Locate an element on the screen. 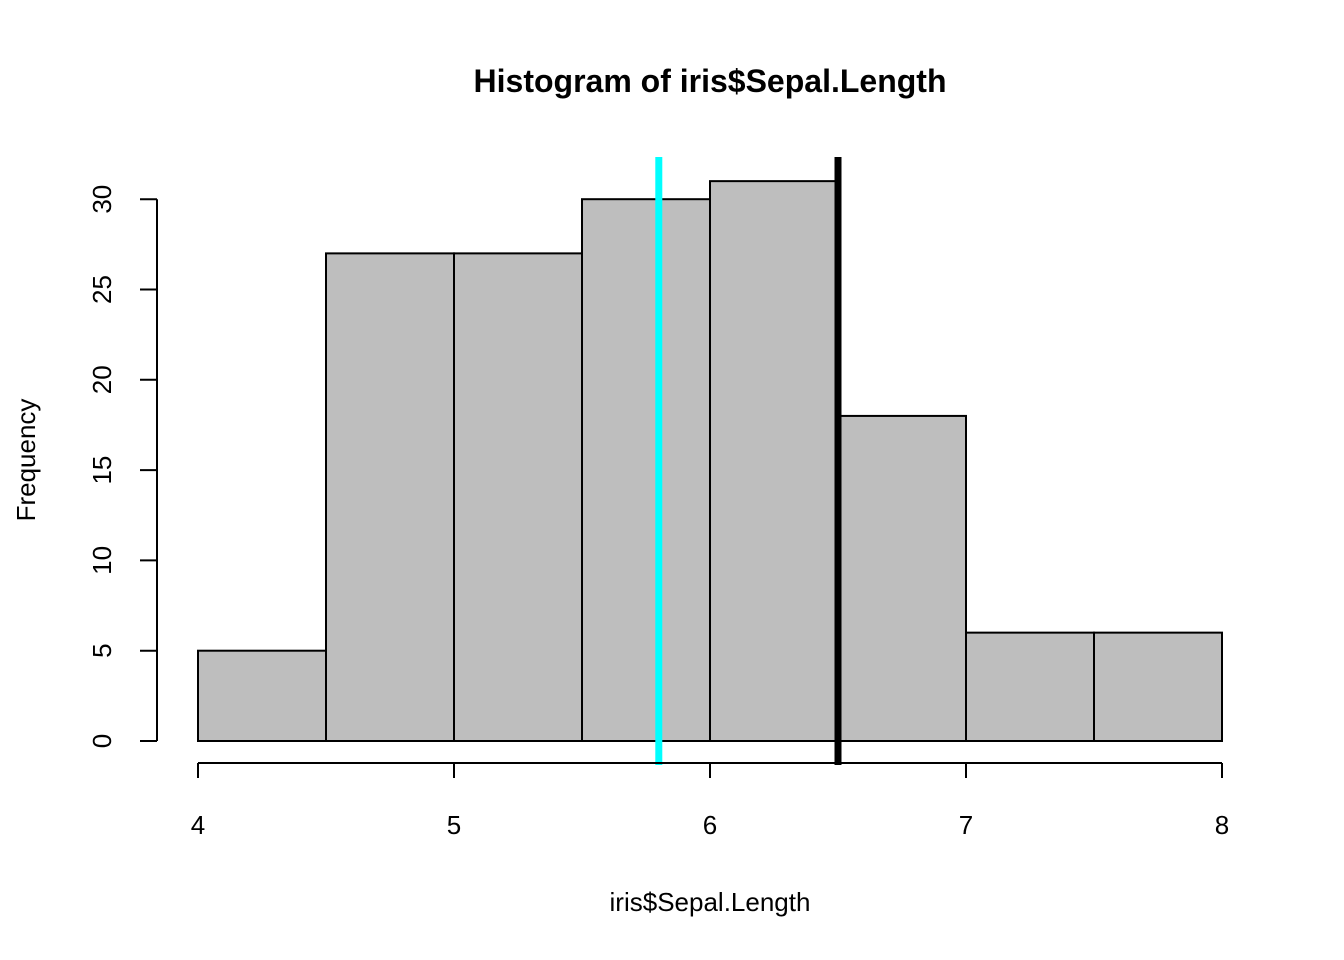 The width and height of the screenshot is (1344, 960). x-axis-label: iris$Sepal.Length is located at coordinates (710, 902).